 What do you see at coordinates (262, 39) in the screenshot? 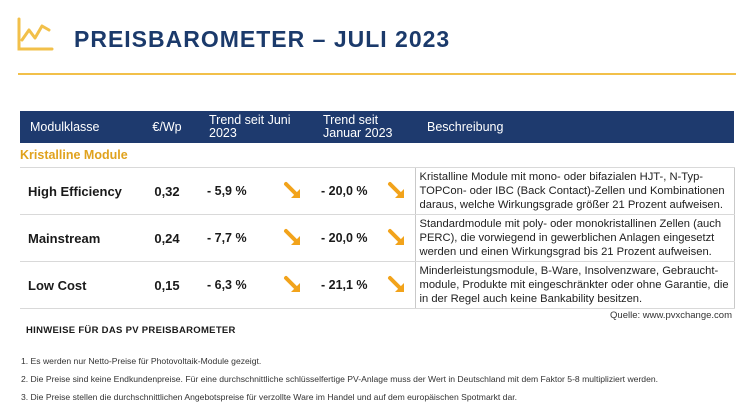
I see `page-title: PREISBAROMETER – JULI 2023` at bounding box center [262, 39].